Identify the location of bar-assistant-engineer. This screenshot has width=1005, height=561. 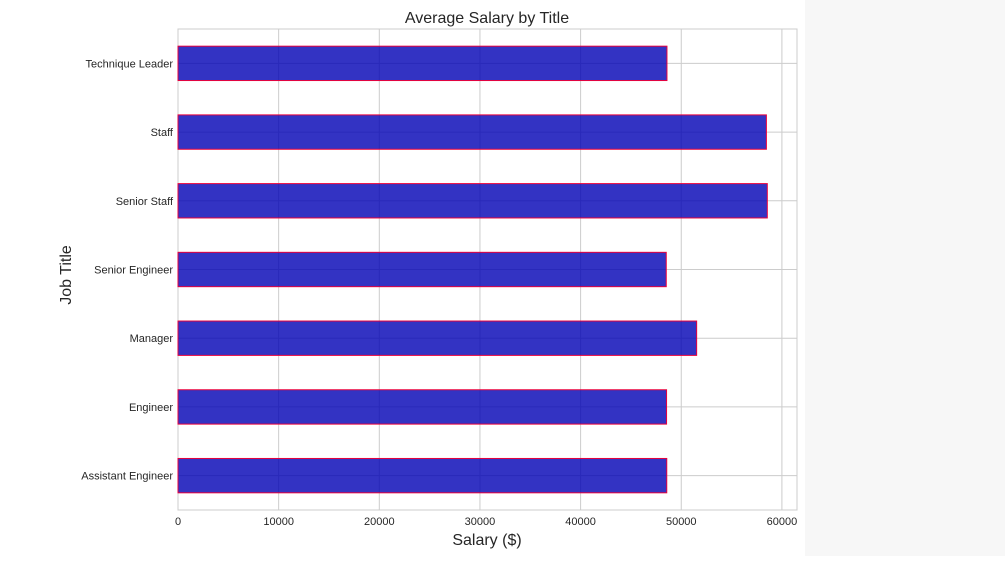
(422, 475).